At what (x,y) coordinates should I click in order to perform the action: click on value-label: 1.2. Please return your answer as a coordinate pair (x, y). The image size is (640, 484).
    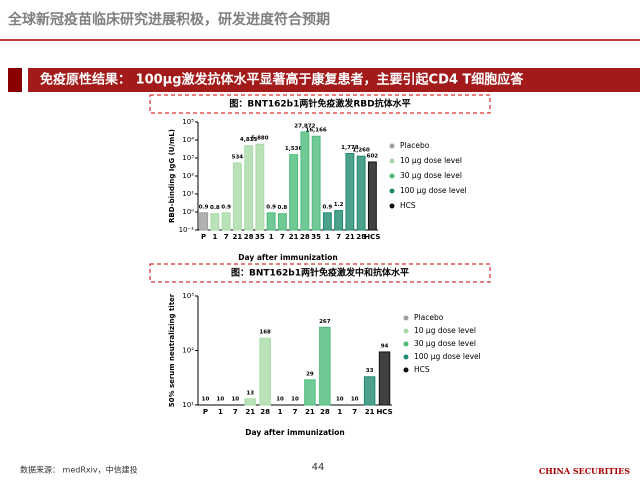
    Looking at the image, I should click on (339, 205).